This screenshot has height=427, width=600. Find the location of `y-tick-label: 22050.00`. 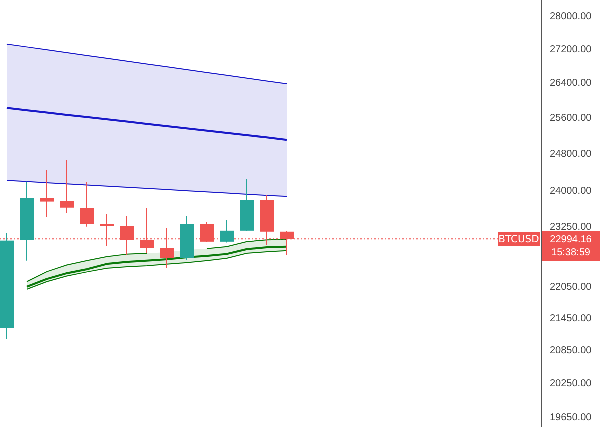

y-tick-label: 22050.00 is located at coordinates (571, 288).